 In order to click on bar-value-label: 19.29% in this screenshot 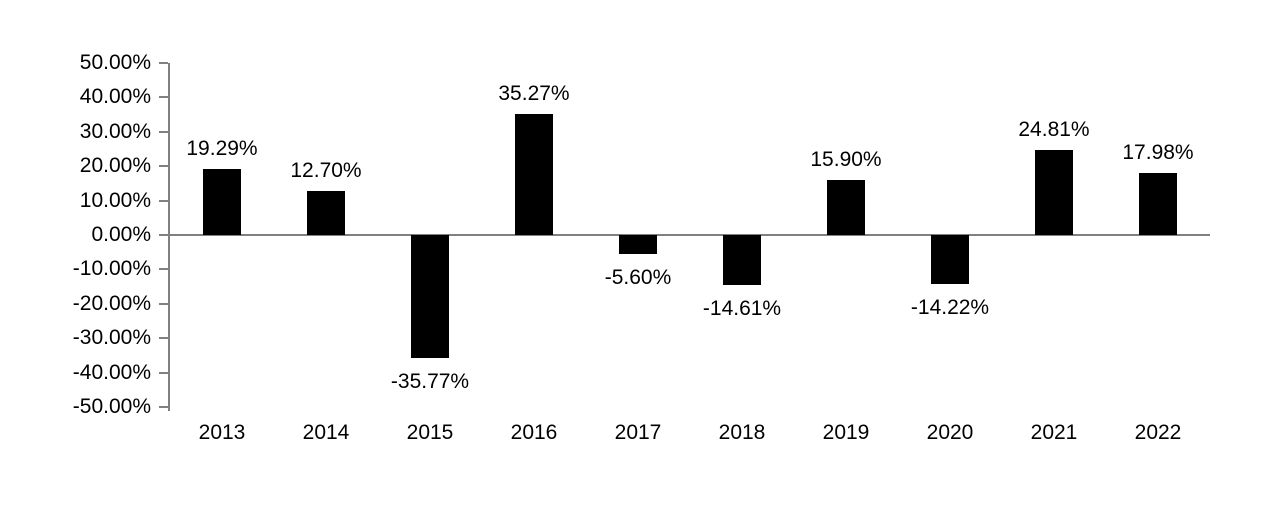, I will do `click(222, 148)`.